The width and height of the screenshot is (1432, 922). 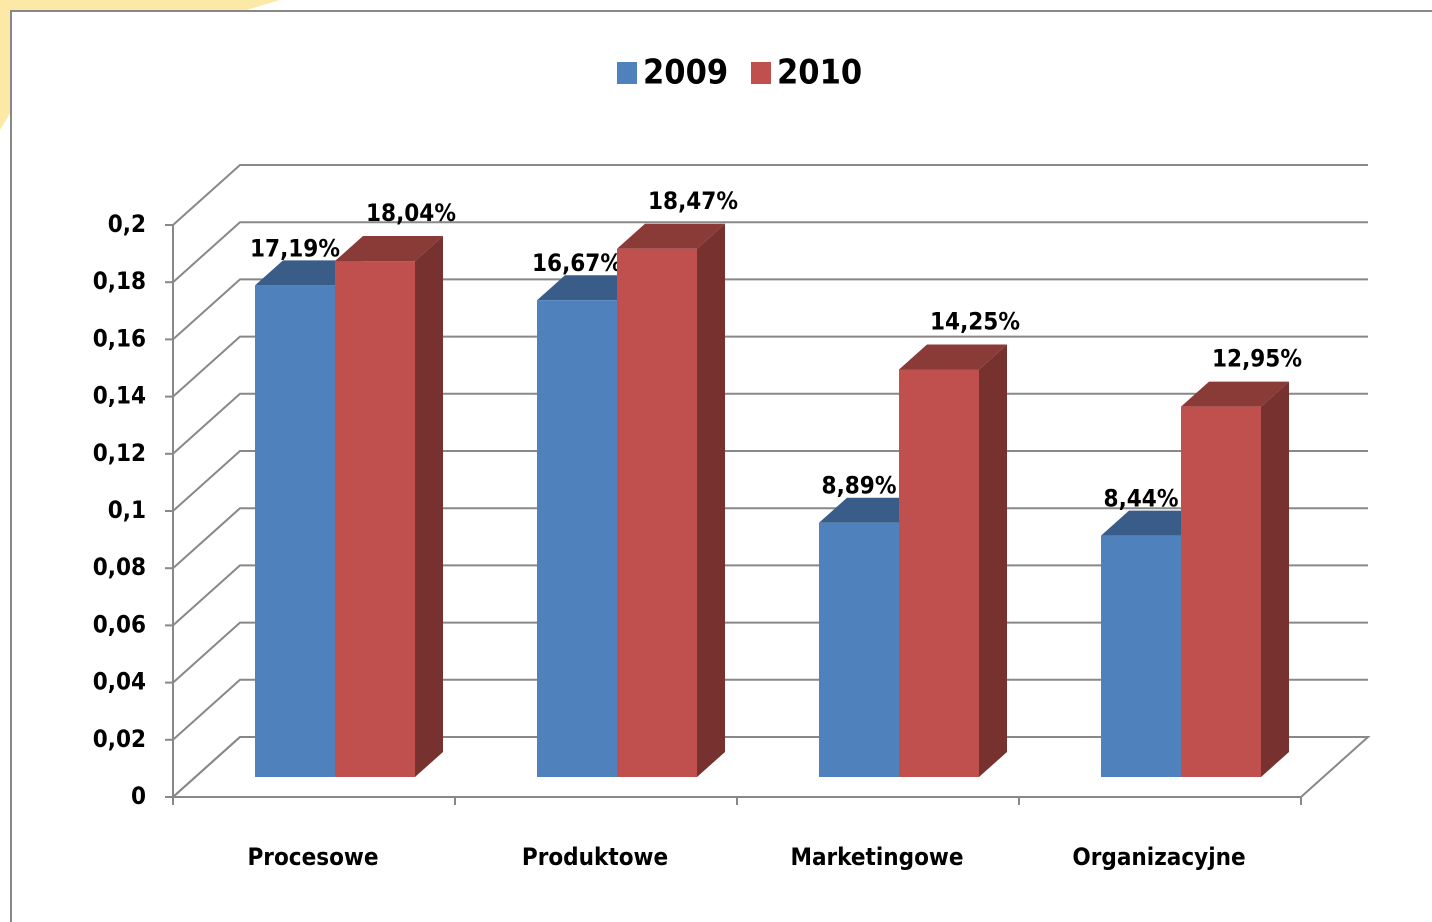 What do you see at coordinates (119, 682) in the screenshot?
I see `y-tick-label: 0,04` at bounding box center [119, 682].